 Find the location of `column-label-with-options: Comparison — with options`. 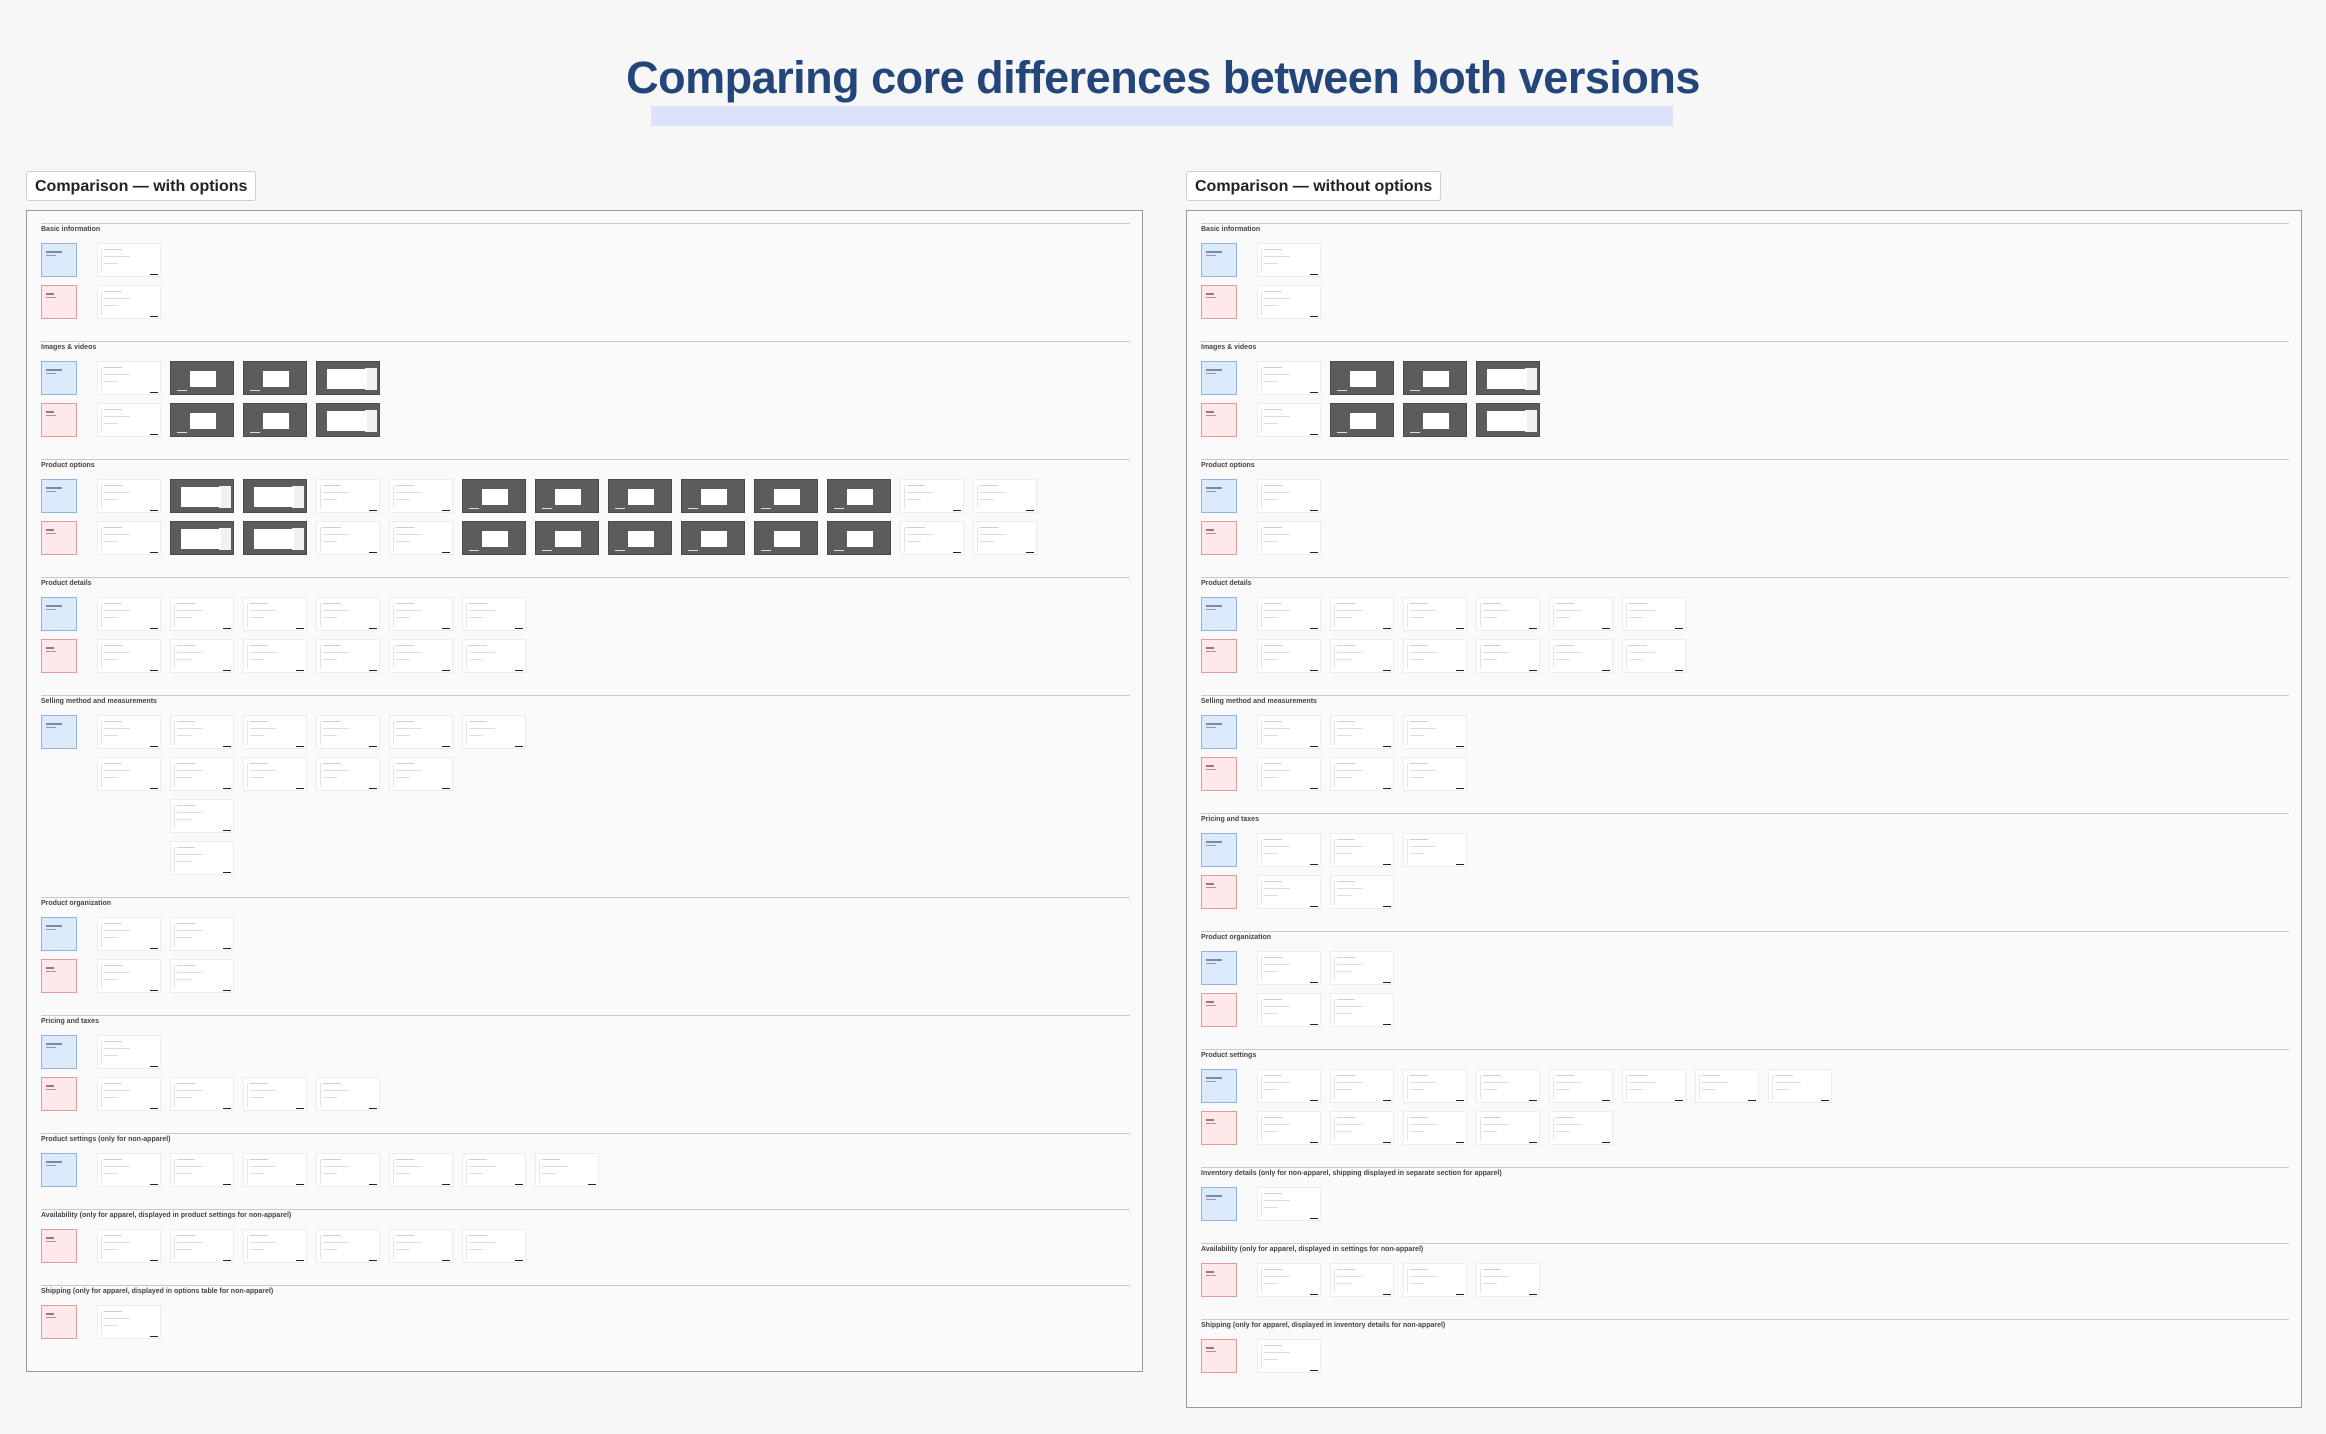

column-label-with-options: Comparison — with options is located at coordinates (141, 186).